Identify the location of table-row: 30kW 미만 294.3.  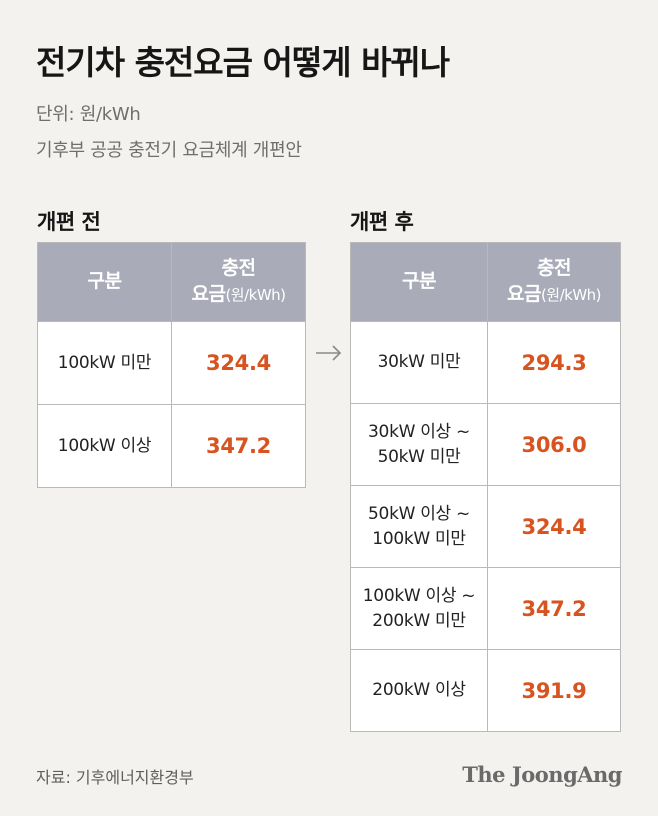
(485, 362).